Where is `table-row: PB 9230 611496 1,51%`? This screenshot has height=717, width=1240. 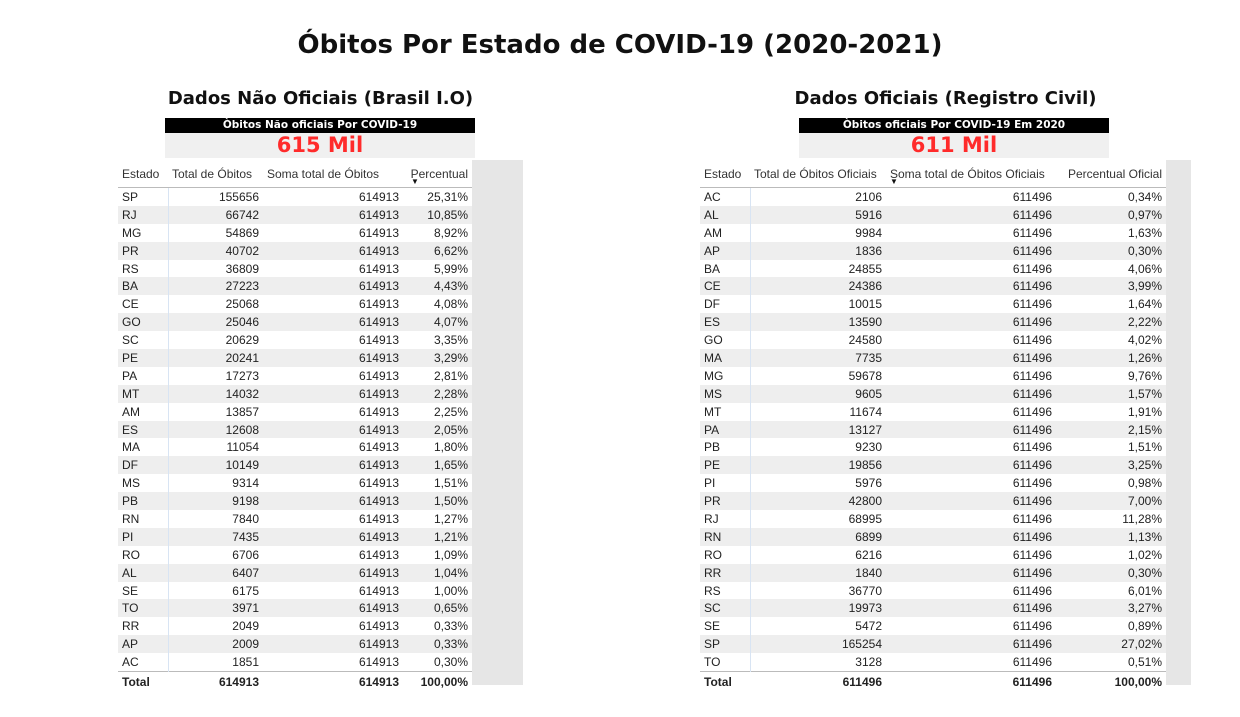 table-row: PB 9230 611496 1,51% is located at coordinates (933, 447).